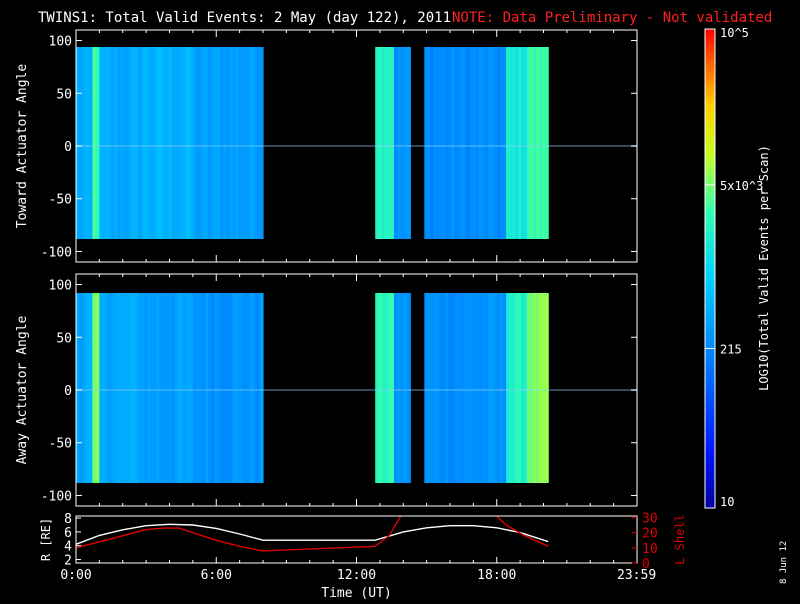  Describe the element at coordinates (68, 147) in the screenshot. I see `y-tick-label: 0` at that location.